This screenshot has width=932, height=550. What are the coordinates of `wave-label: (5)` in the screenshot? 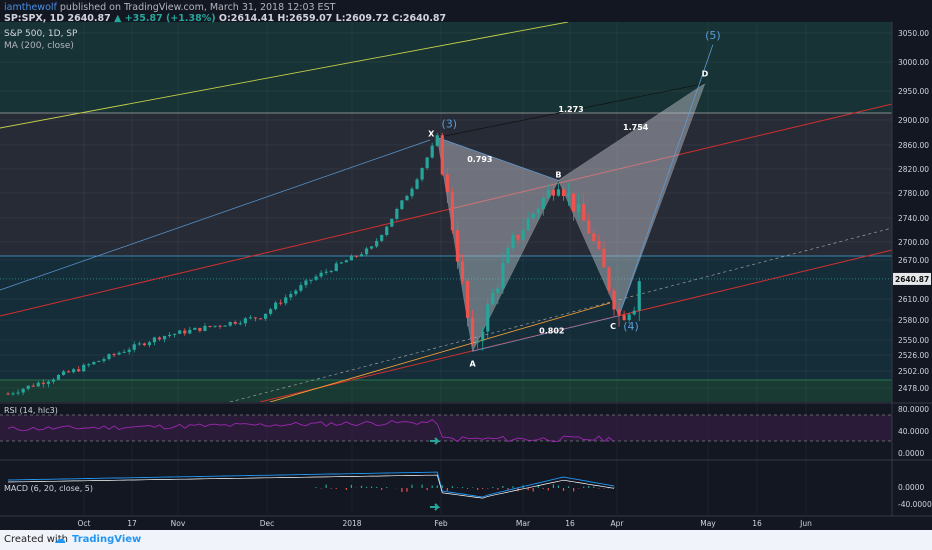 It's located at (713, 35).